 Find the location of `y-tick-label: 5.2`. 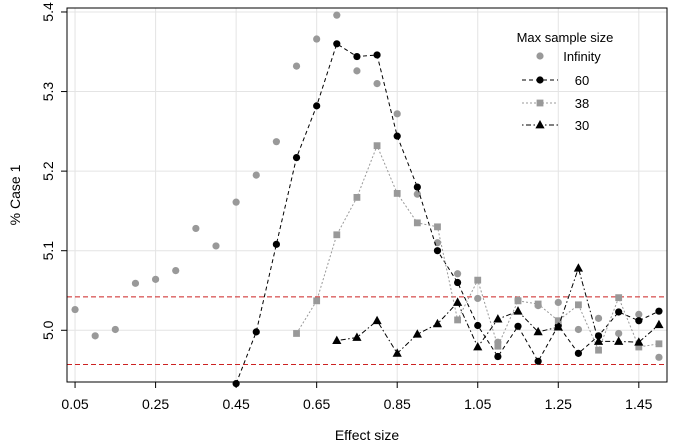

y-tick-label: 5.2 is located at coordinates (48, 171).